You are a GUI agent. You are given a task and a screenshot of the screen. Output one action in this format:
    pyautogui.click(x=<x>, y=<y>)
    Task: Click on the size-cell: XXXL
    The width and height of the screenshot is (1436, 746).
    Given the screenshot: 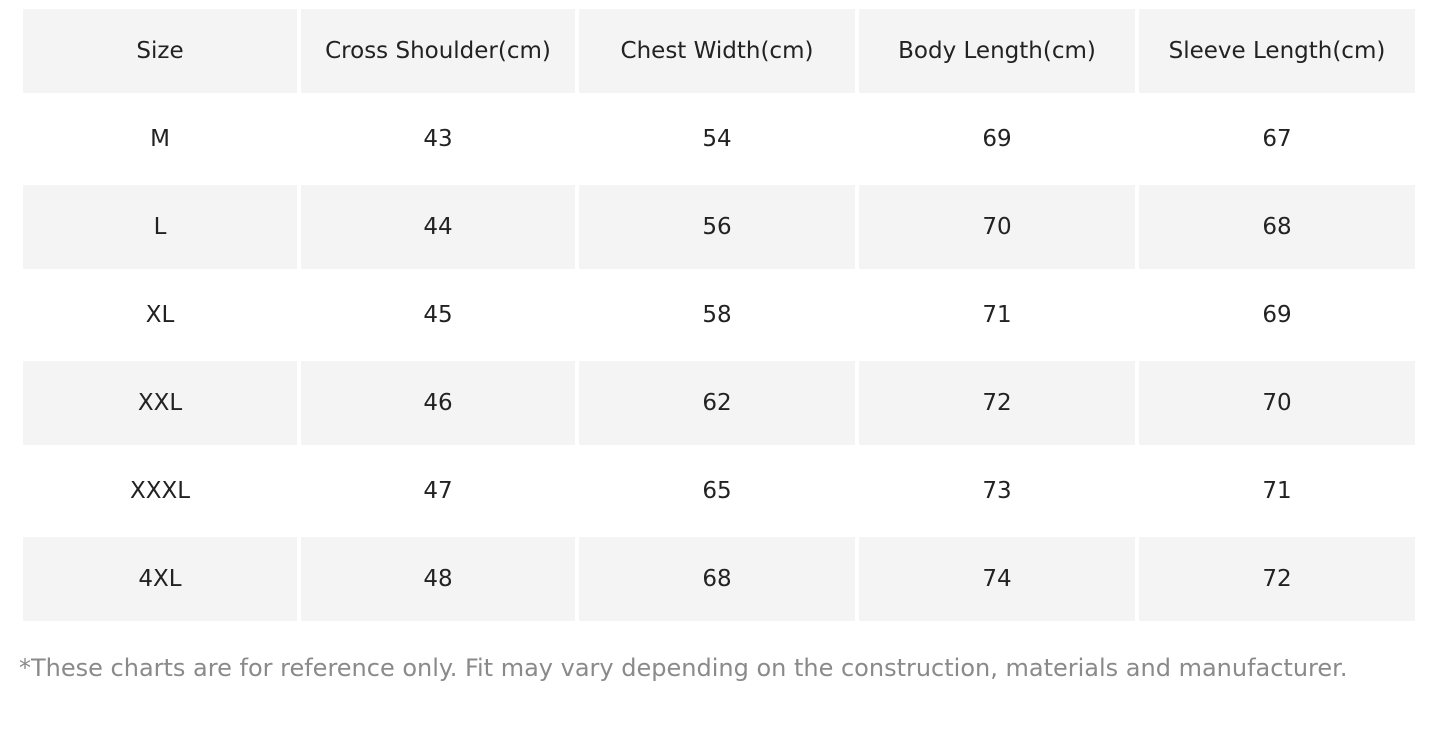 What is the action you would take?
    pyautogui.click(x=160, y=491)
    